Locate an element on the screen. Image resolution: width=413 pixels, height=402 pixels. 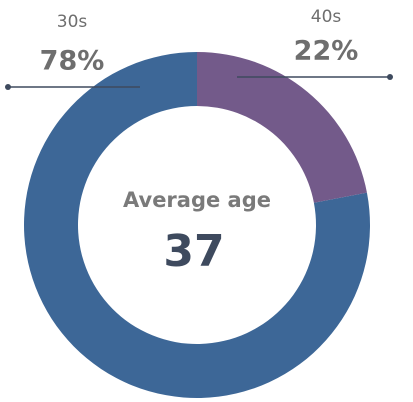
center-value: 37 is located at coordinates (193, 251).